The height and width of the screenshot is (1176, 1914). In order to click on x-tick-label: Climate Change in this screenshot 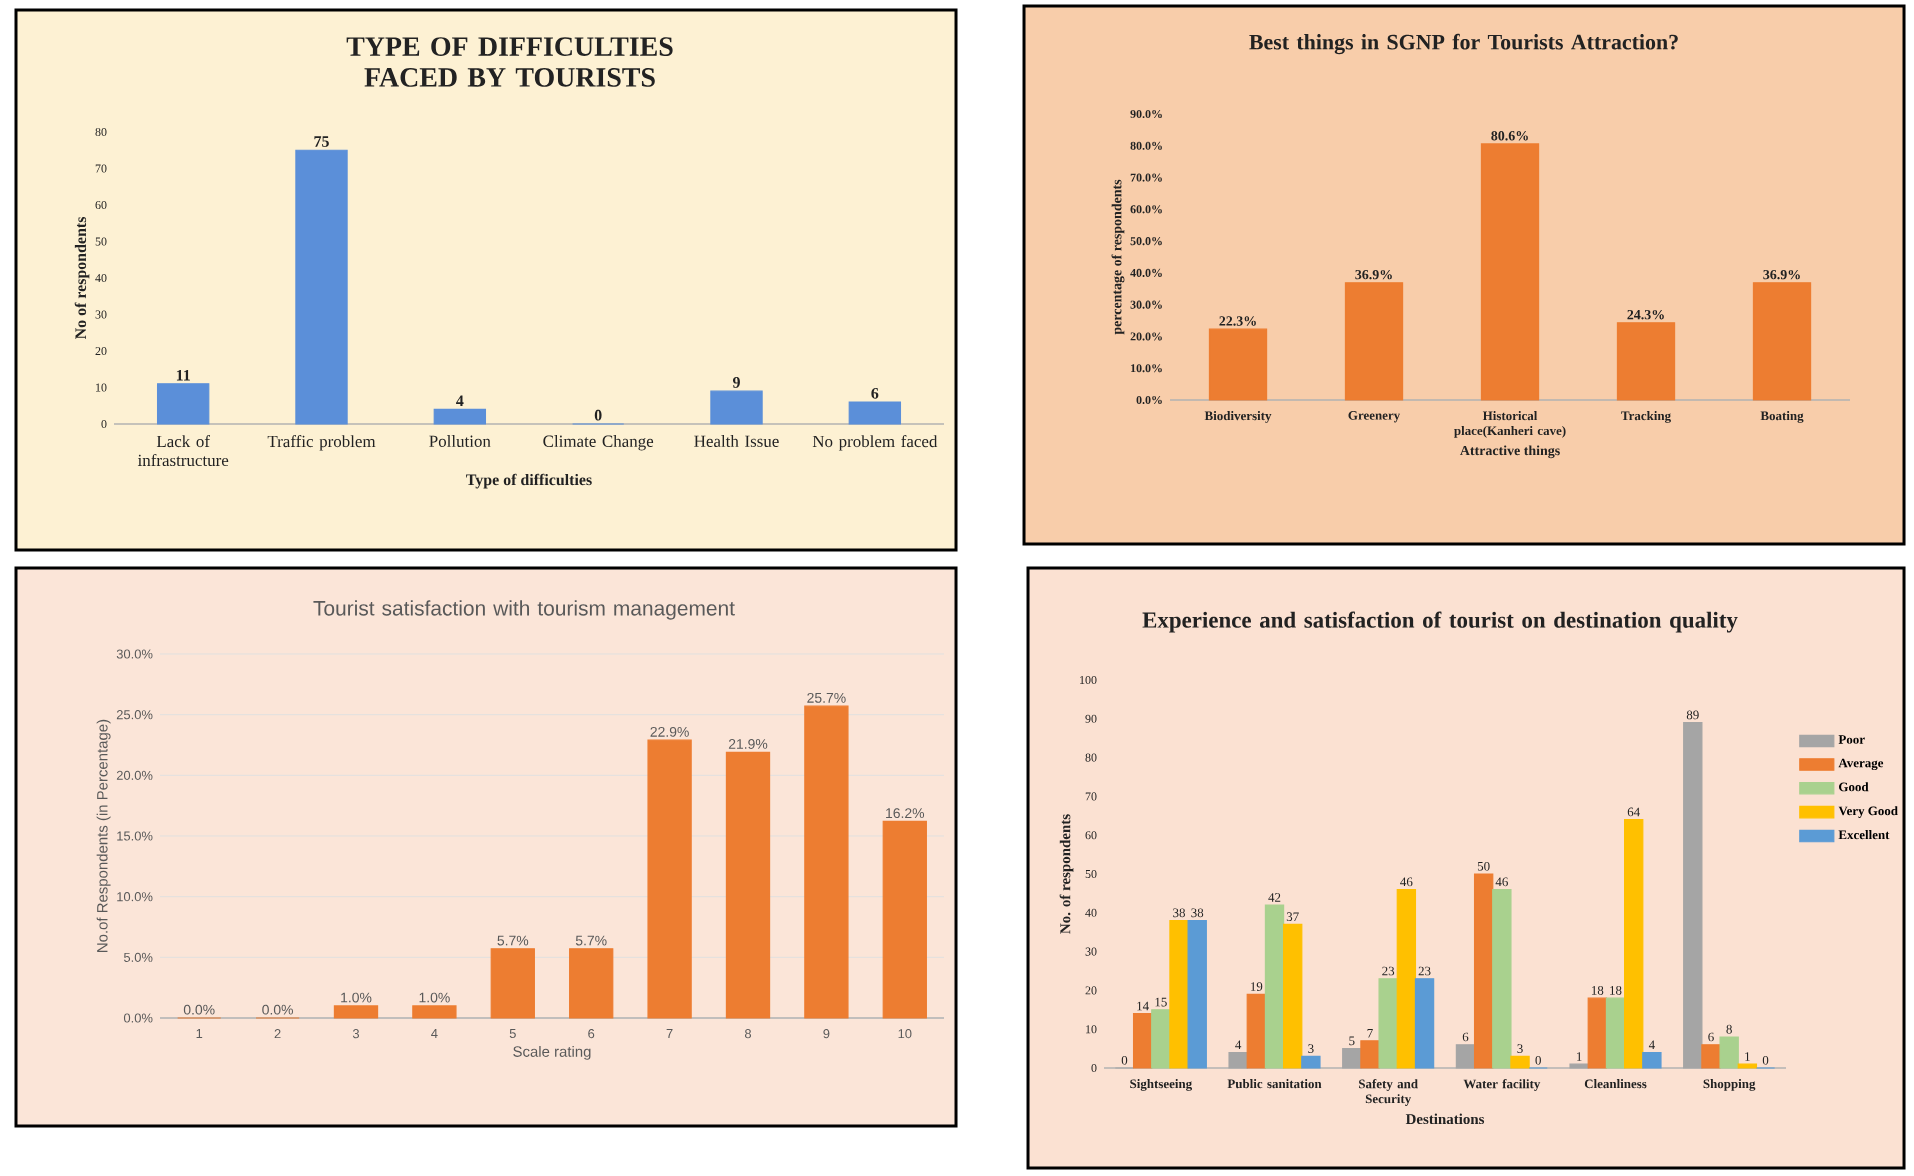, I will do `click(598, 443)`.